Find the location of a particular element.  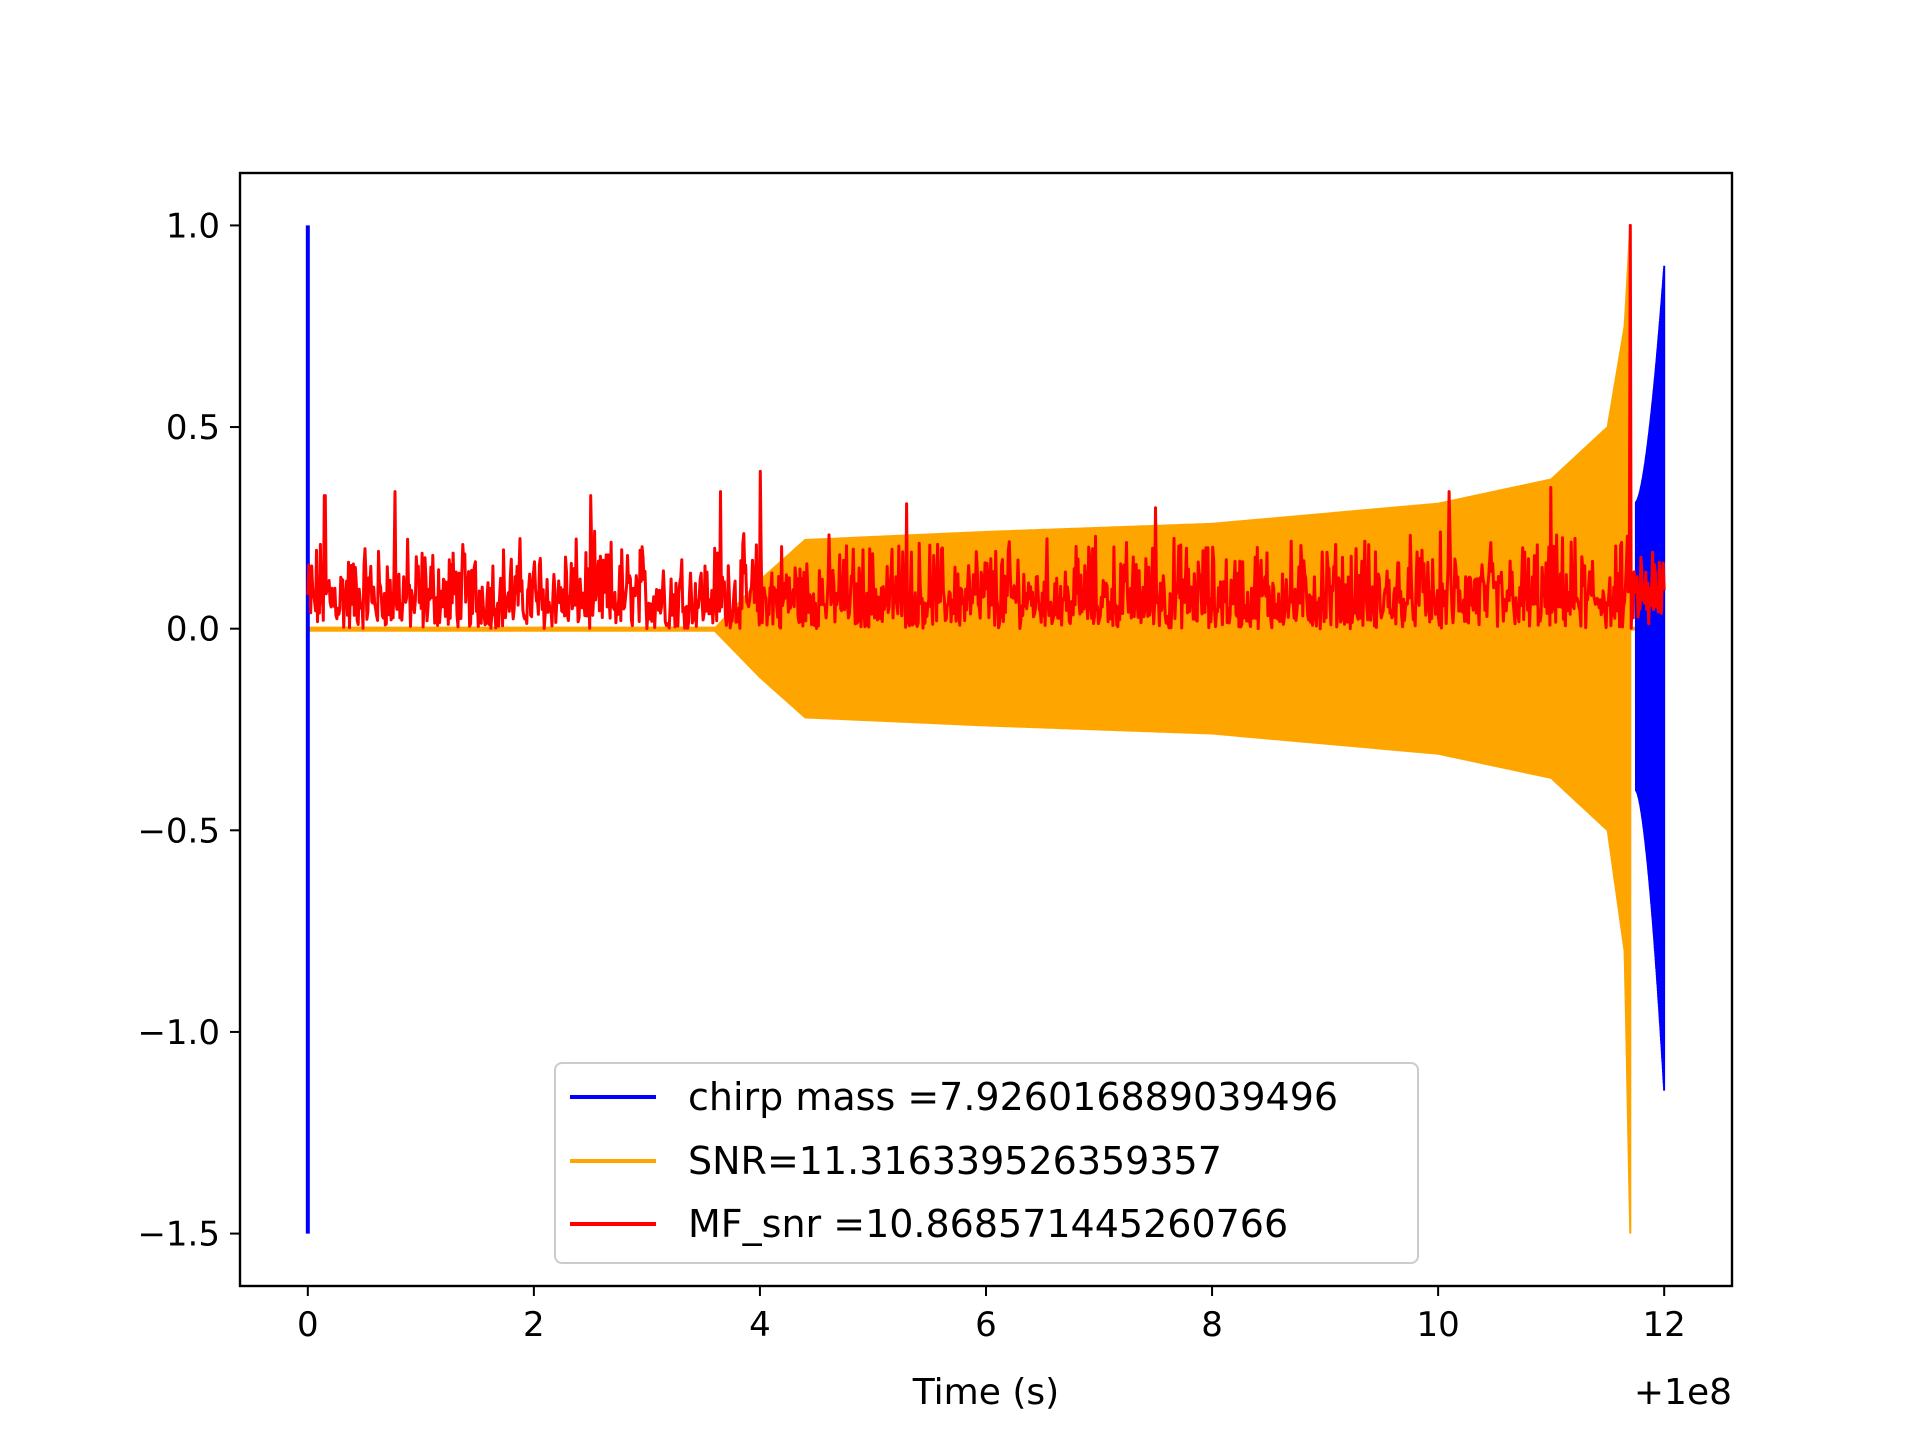

x-tick-label: 2 is located at coordinates (534, 1325).